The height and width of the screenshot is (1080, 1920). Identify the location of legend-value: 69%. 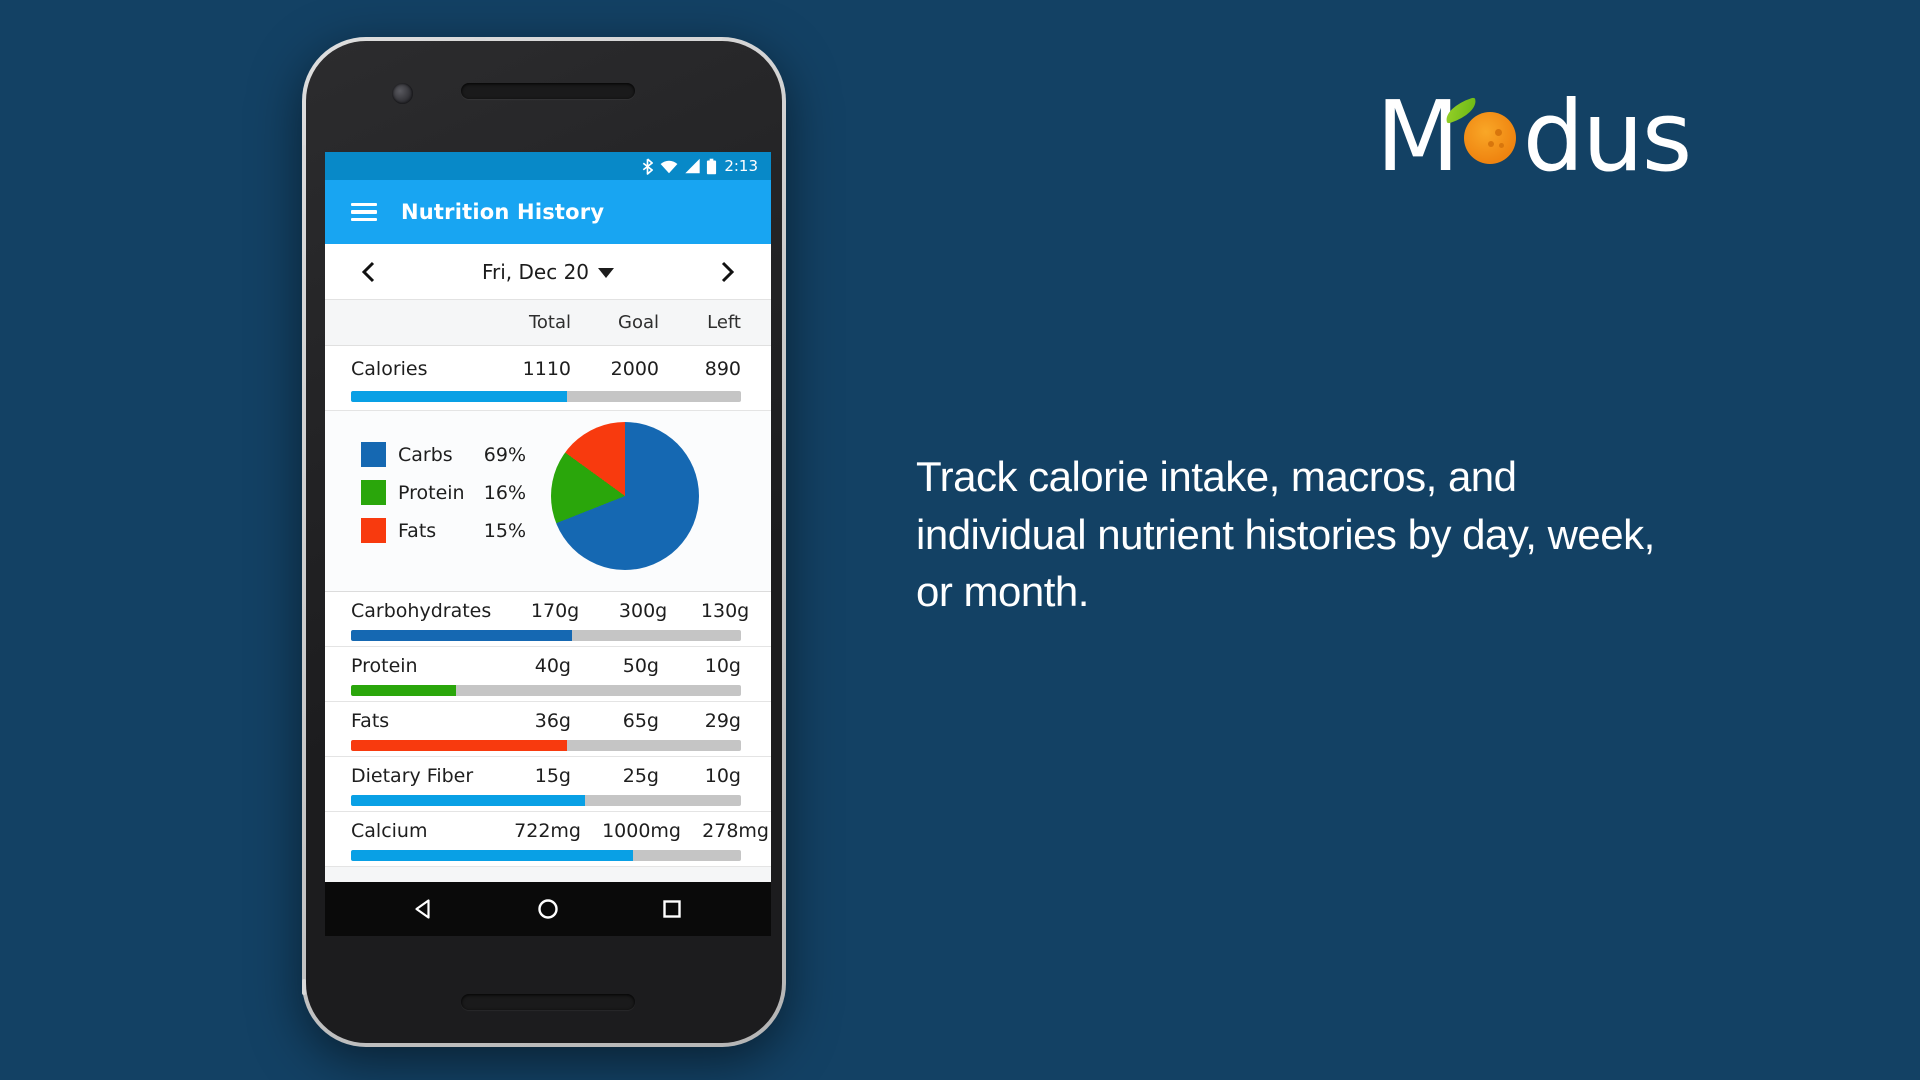
(504, 454).